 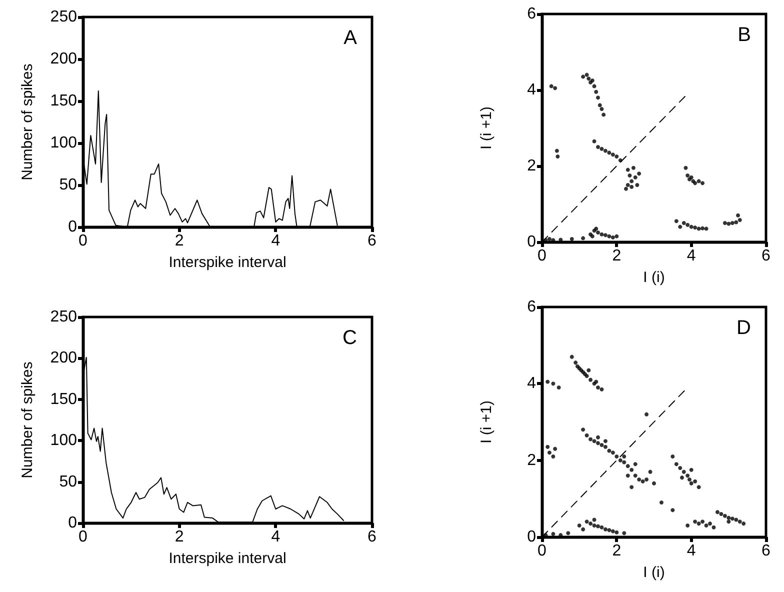 What do you see at coordinates (350, 338) in the screenshot?
I see `text: C` at bounding box center [350, 338].